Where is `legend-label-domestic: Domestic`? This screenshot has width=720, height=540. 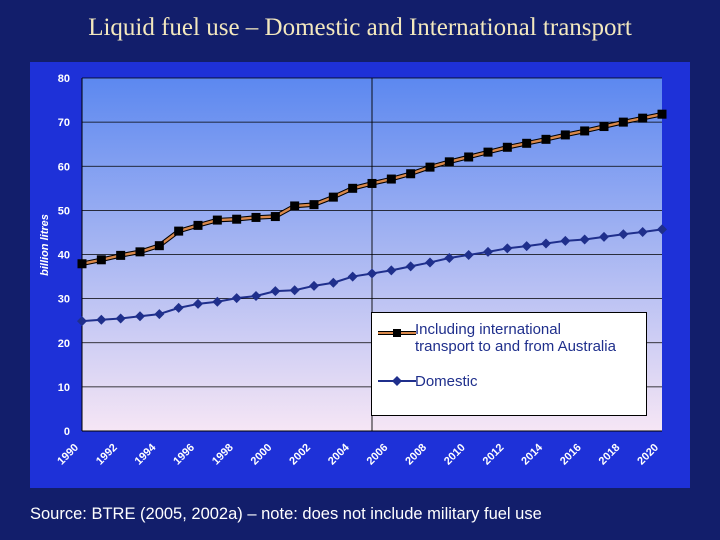 legend-label-domestic: Domestic is located at coordinates (446, 381).